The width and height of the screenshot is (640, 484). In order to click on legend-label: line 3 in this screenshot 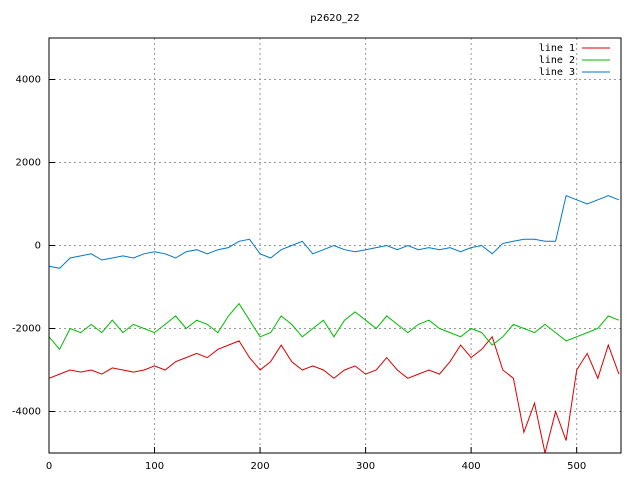, I will do `click(557, 72)`.